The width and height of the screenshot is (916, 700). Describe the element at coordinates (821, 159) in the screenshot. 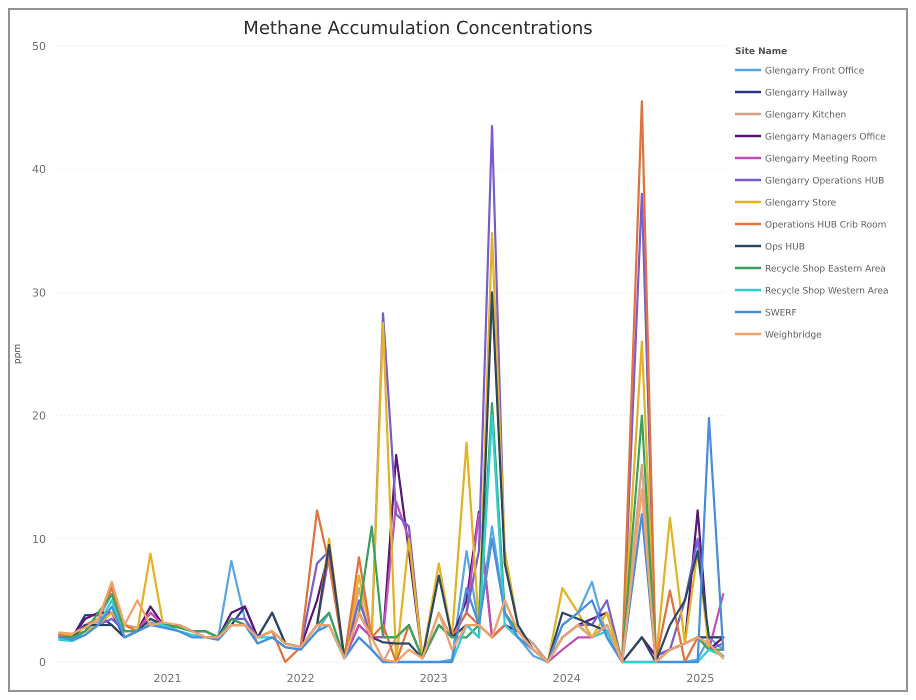

I see `legend-label: Glengarry Meeting Room` at that location.